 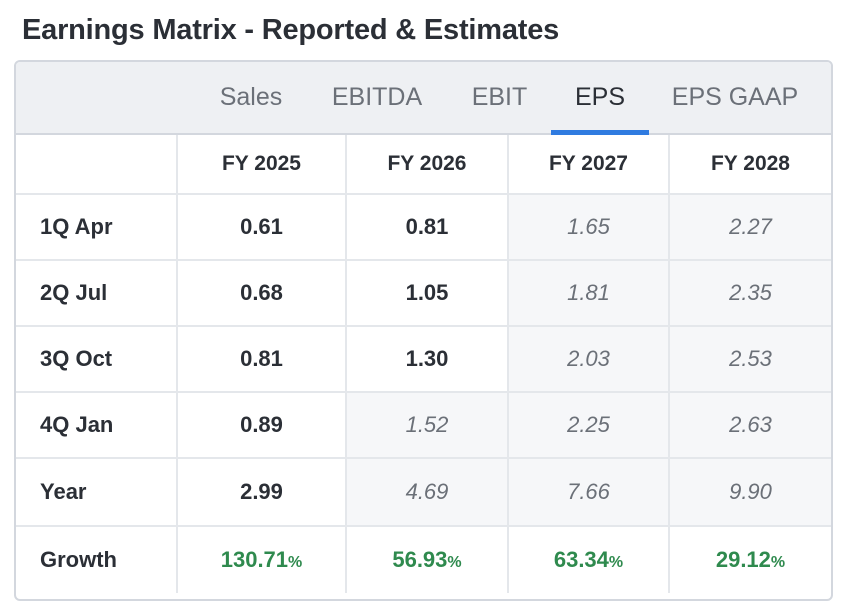 I want to click on tab-ebit: EBIT, so click(x=499, y=97).